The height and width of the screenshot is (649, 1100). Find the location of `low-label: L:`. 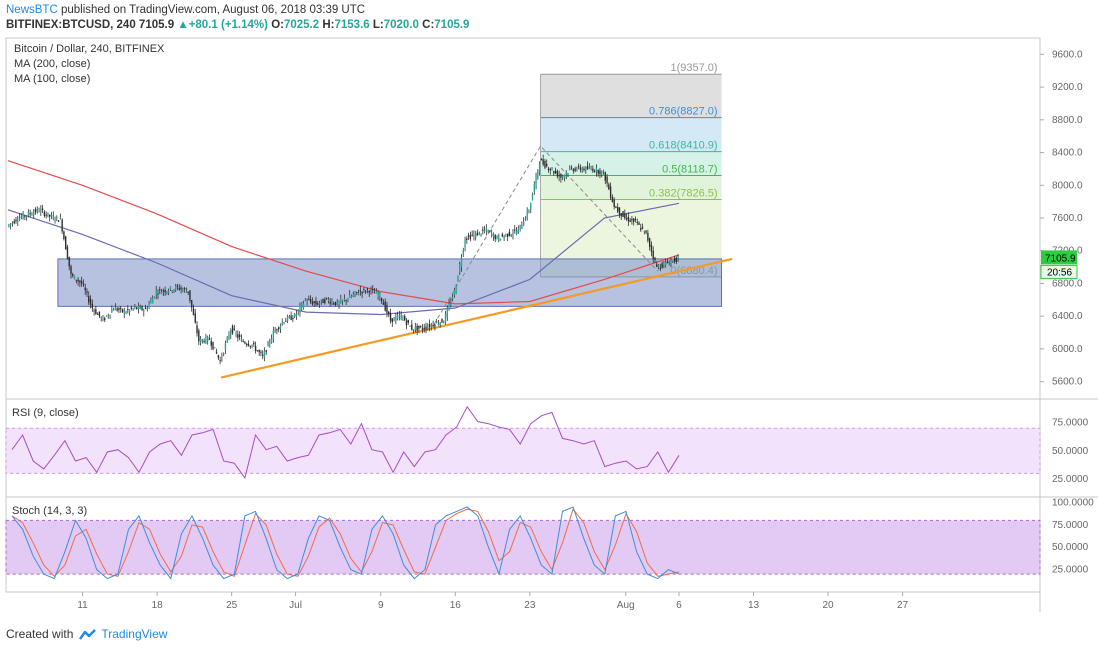

low-label: L: is located at coordinates (378, 25).